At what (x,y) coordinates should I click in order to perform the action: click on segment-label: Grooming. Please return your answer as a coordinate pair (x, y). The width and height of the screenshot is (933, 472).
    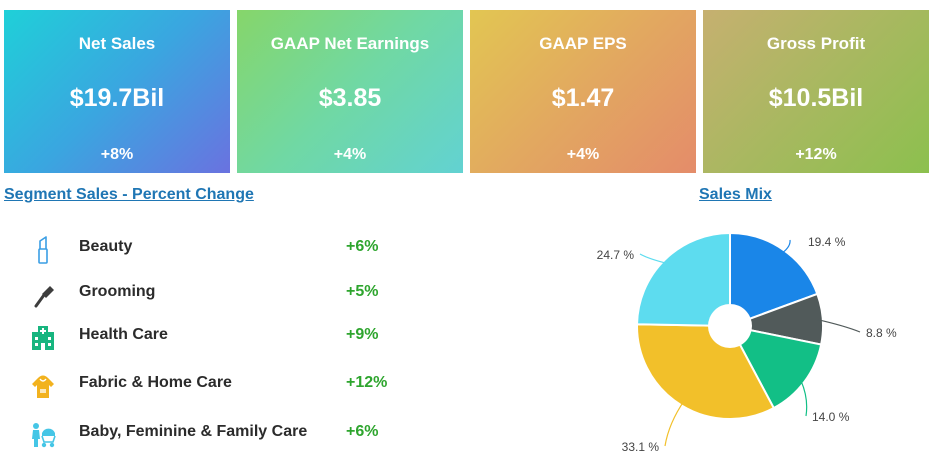
    Looking at the image, I should click on (117, 291).